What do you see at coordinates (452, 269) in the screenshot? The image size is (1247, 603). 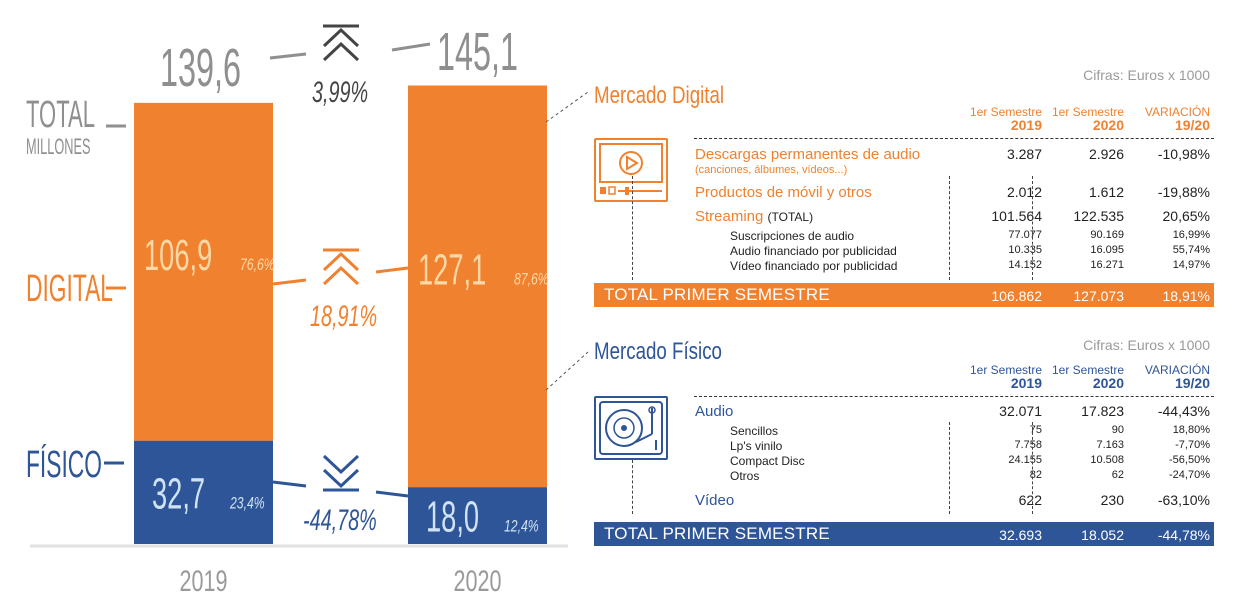 I see `data-label-digital-2020: 127,1` at bounding box center [452, 269].